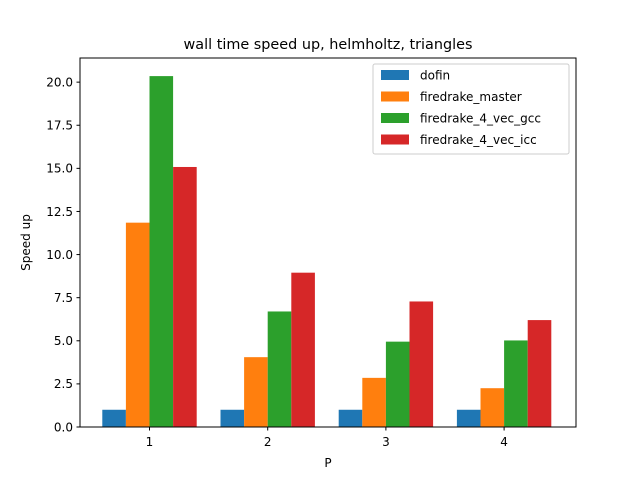 The image size is (640, 480). Describe the element at coordinates (480, 118) in the screenshot. I see `legend-label-firedrake_4_vec_gcc: firedrake_4_vec_gcc` at that location.